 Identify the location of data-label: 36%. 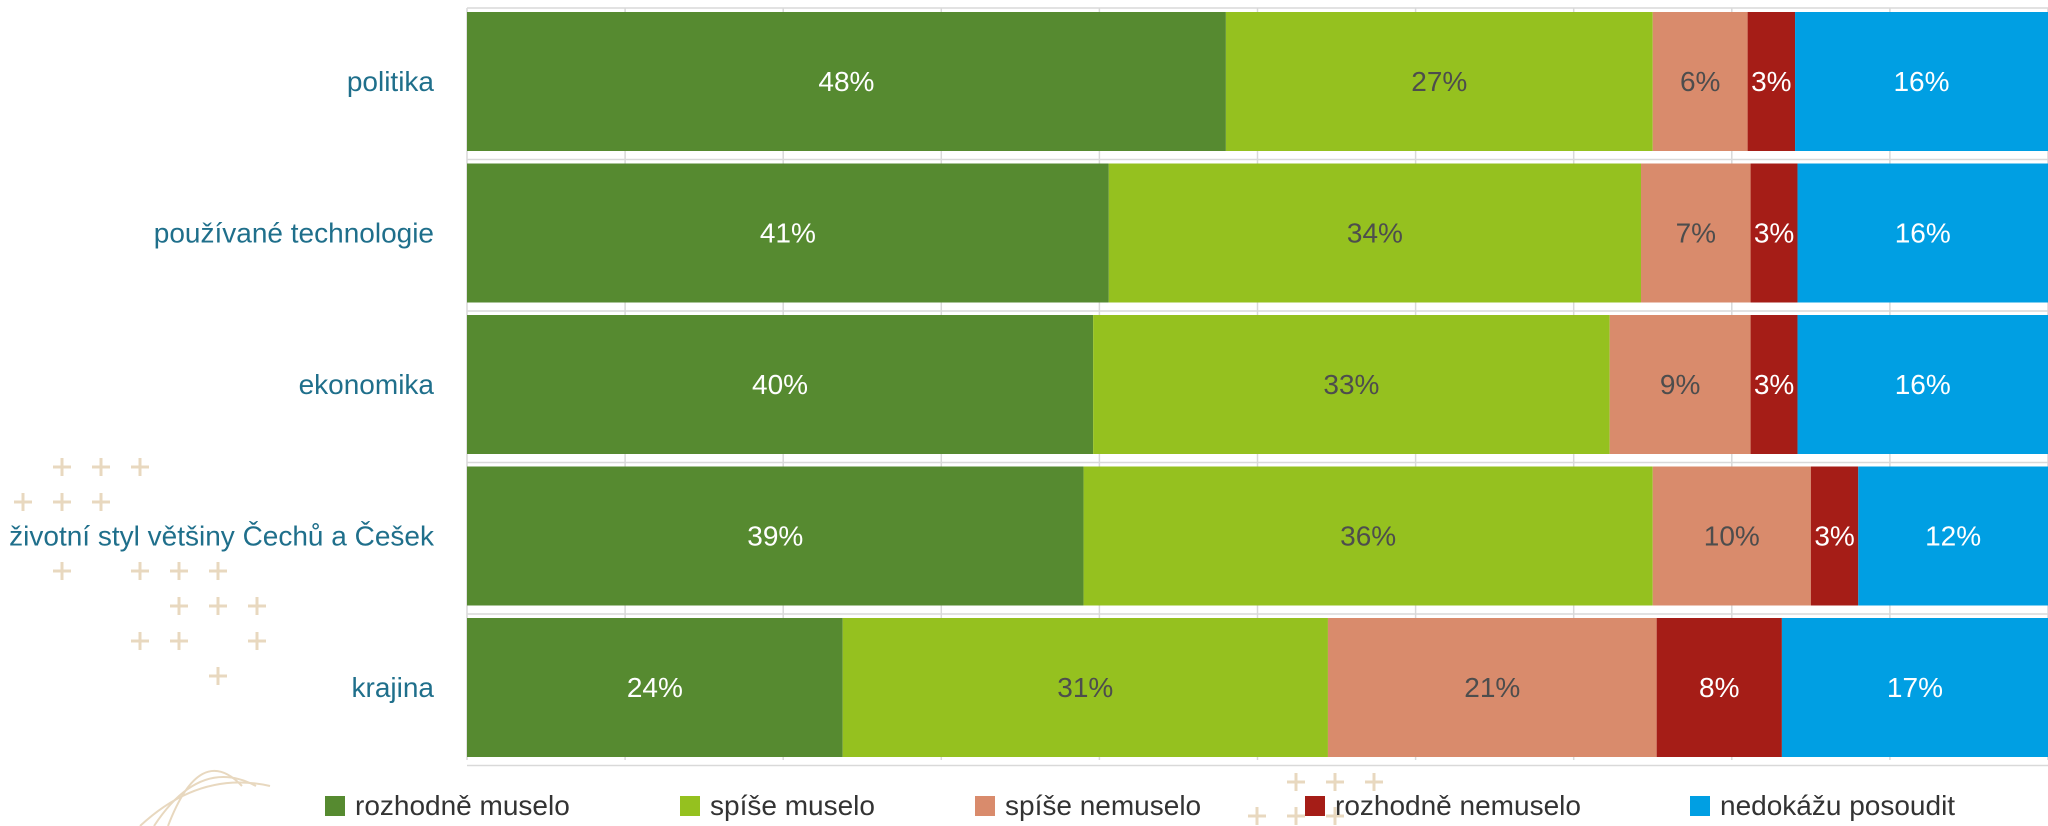
(1368, 536).